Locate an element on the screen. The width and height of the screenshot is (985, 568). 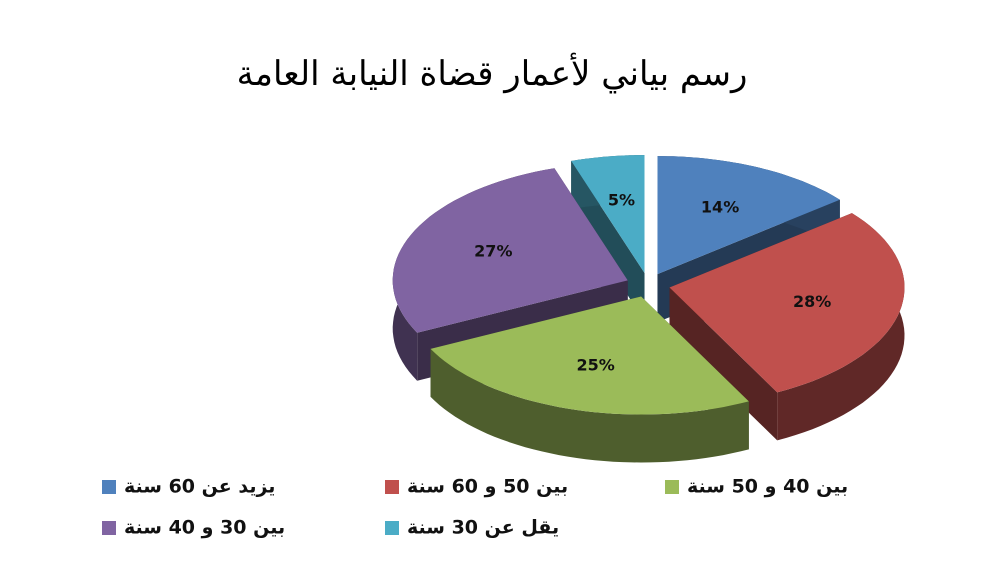
legend-label: يزيد عن 60 سنة is located at coordinates (199, 487).